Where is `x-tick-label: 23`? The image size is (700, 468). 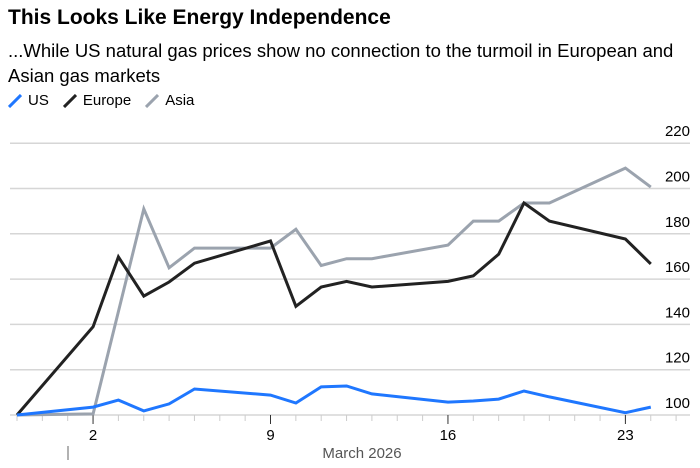 x-tick-label: 23 is located at coordinates (625, 435).